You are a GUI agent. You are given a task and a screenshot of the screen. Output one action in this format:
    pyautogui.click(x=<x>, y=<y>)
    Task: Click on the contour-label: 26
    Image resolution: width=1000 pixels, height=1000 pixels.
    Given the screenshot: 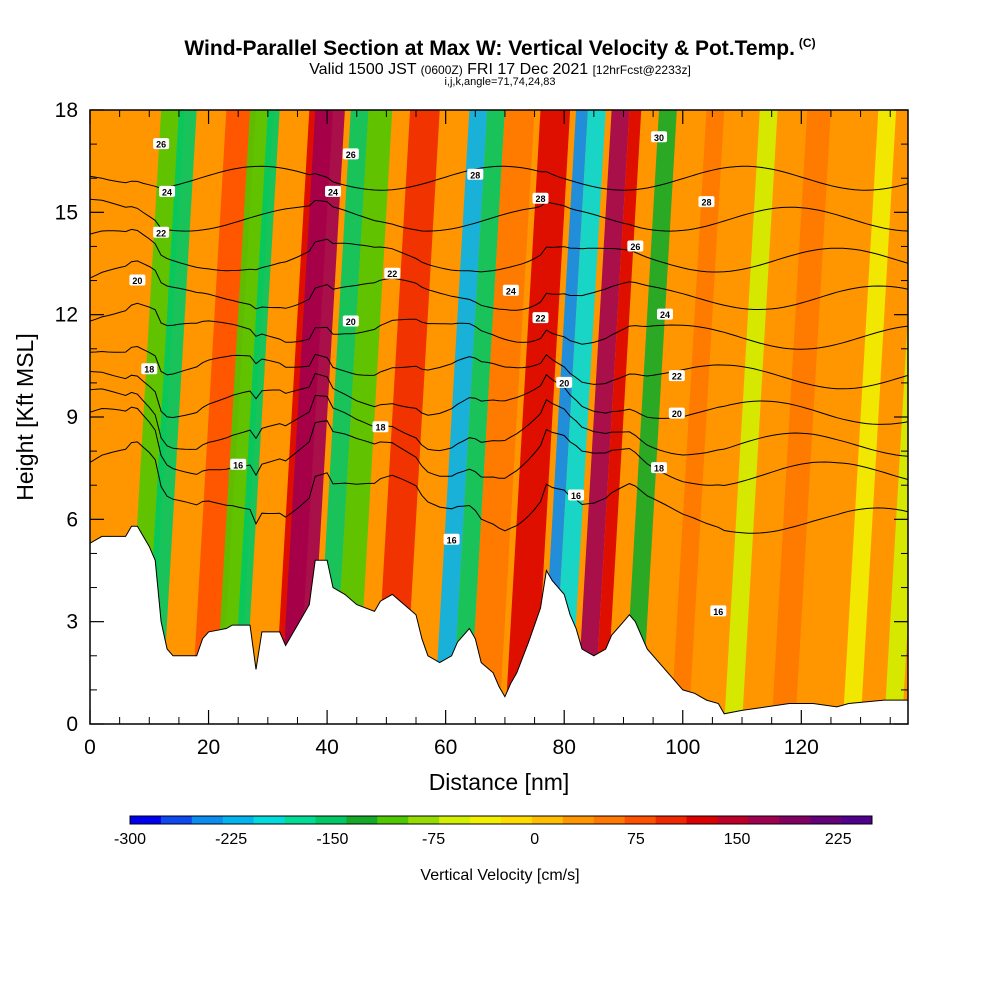 What is the action you would take?
    pyautogui.click(x=161, y=144)
    